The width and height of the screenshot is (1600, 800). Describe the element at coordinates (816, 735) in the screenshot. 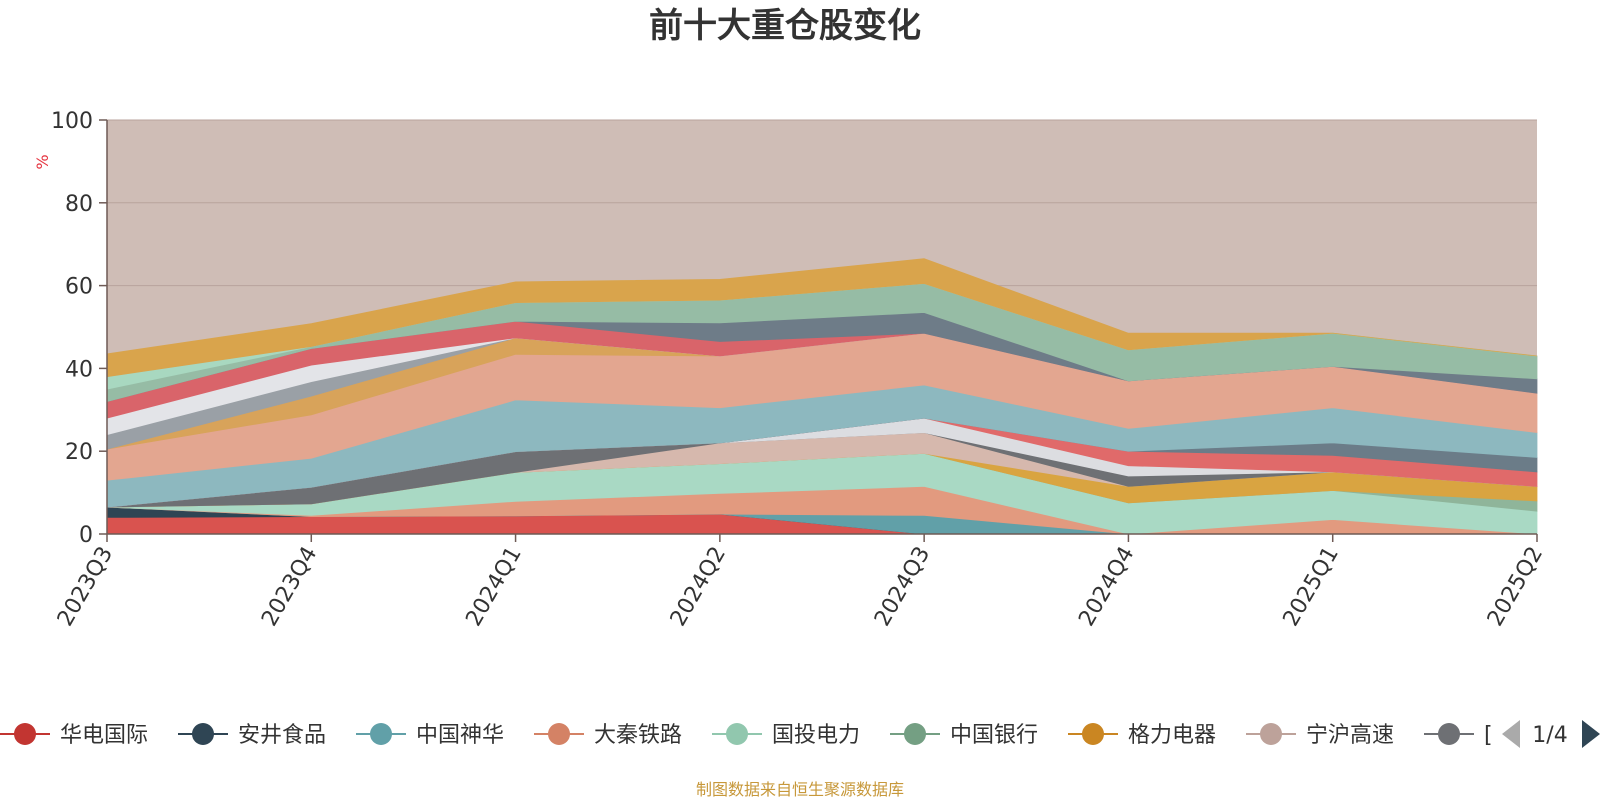

I see `legend-label: 国投电力` at that location.